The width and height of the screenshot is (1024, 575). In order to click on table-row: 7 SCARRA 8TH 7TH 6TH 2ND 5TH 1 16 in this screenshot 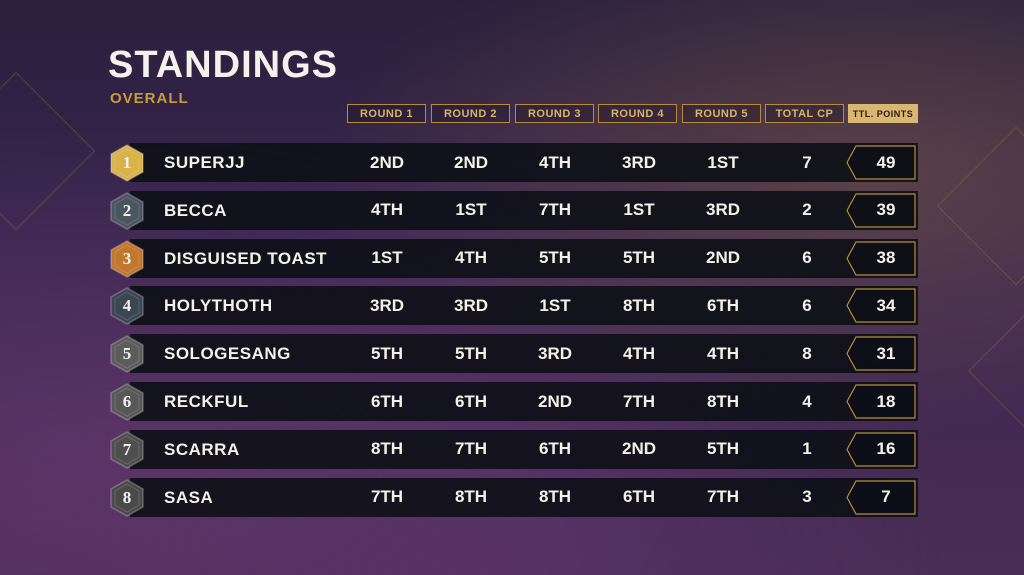, I will do `click(509, 449)`.